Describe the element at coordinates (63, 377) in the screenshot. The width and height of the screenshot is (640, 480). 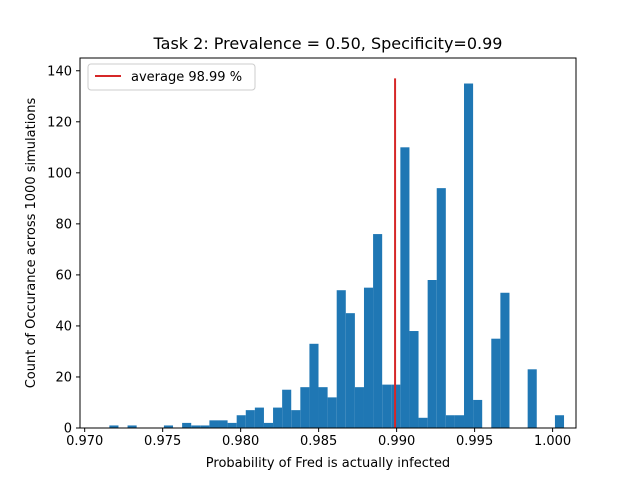
I see `y-tick-label: 20` at that location.